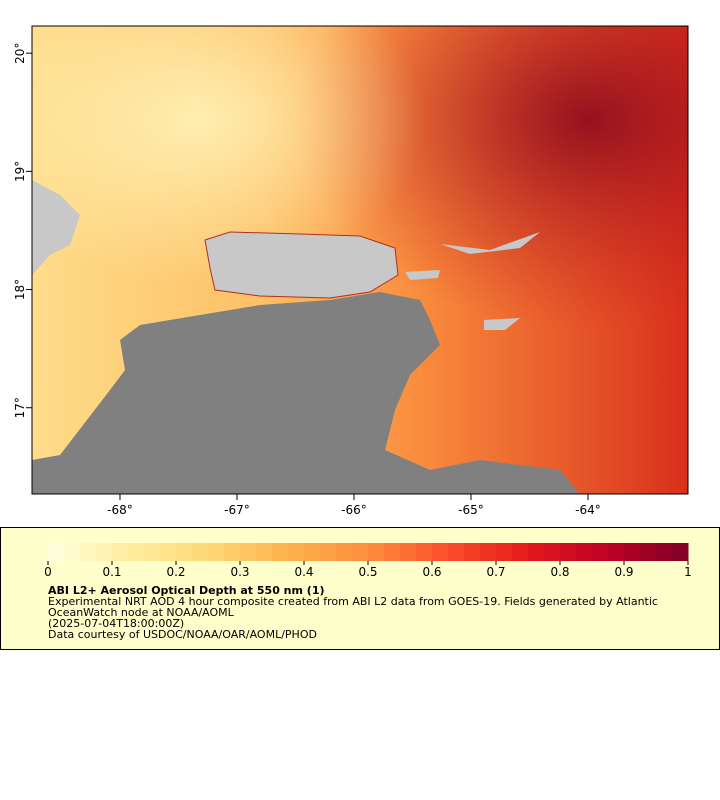  What do you see at coordinates (559, 572) in the screenshot?
I see `colorbar-tick-label: 0.8` at bounding box center [559, 572].